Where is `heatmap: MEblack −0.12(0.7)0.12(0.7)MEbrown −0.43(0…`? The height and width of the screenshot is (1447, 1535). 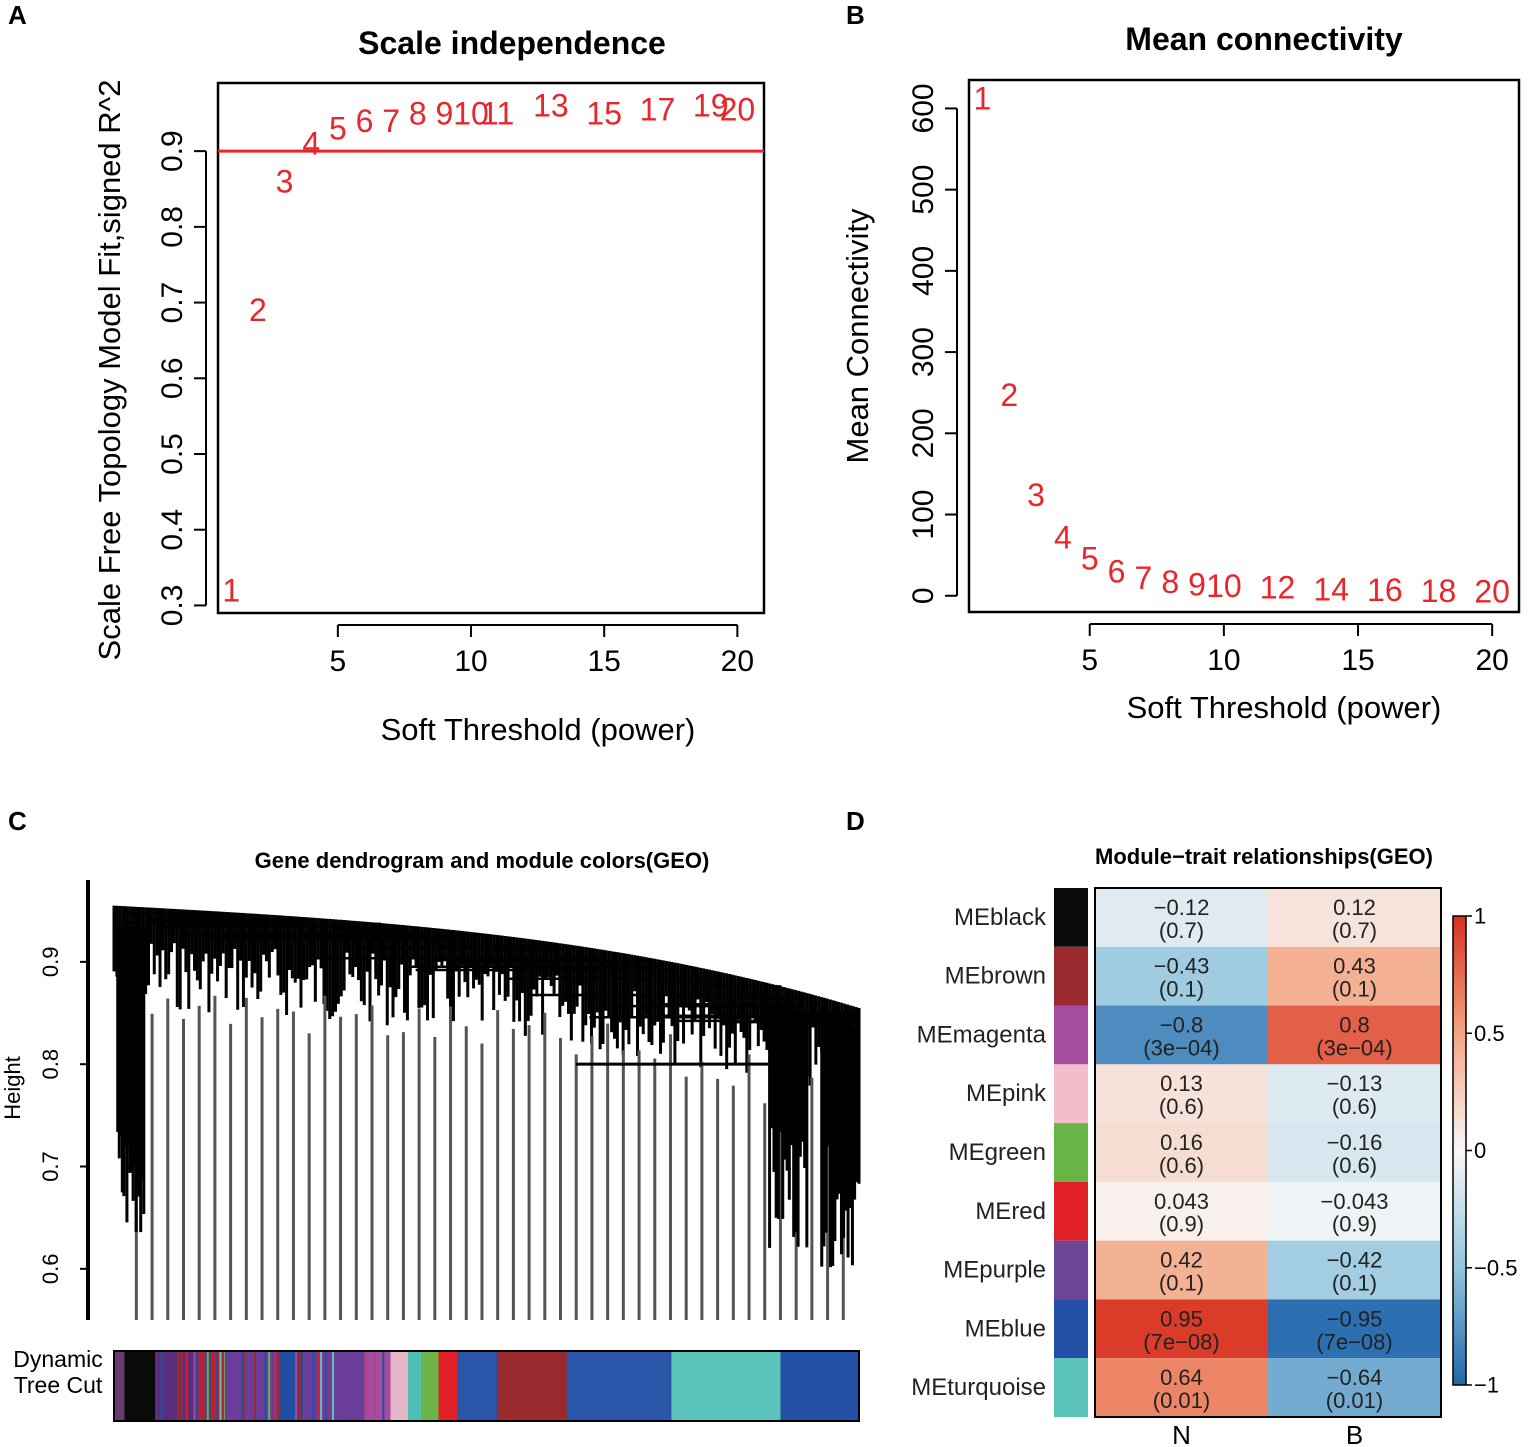
heatmap: MEblack −0.12(0.7)0.12(0.7)MEbrown −0.43(0… is located at coordinates (1176, 1167).